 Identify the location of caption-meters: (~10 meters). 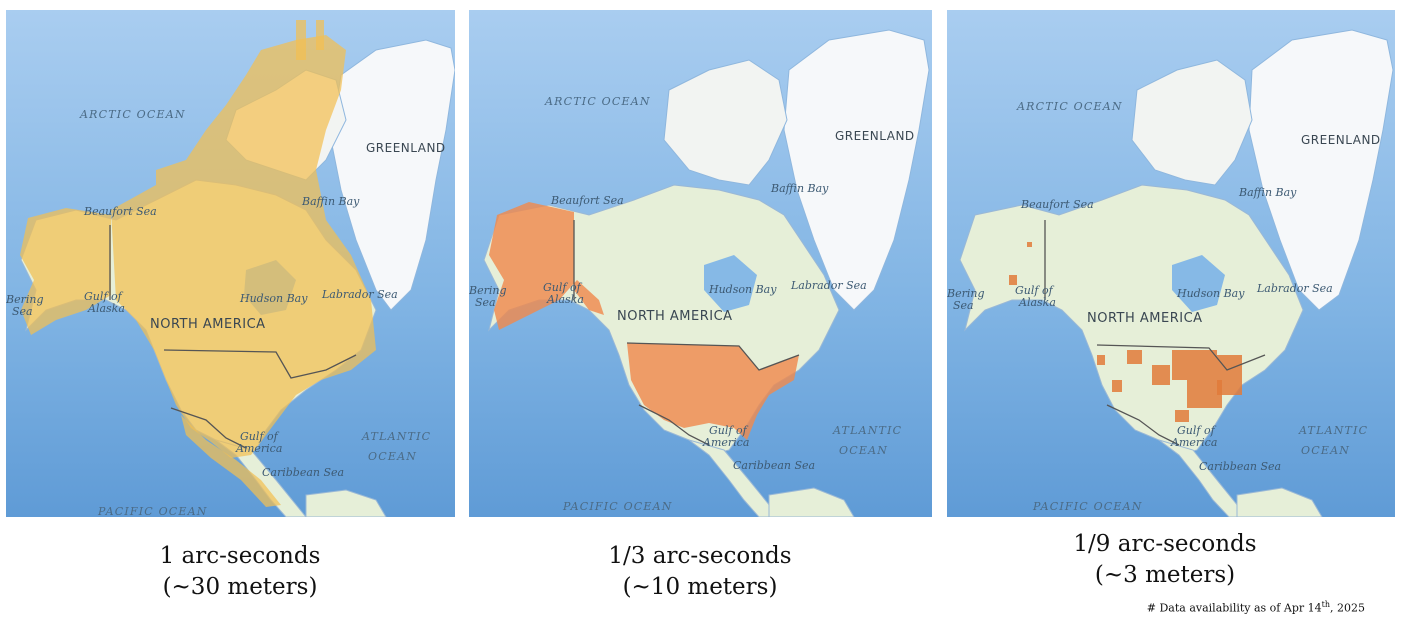
(700, 587).